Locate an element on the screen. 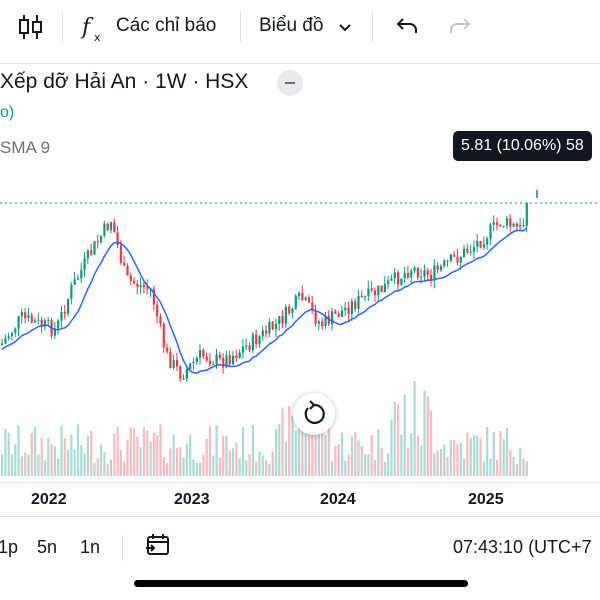  range-5-days: 5n is located at coordinates (47, 547).